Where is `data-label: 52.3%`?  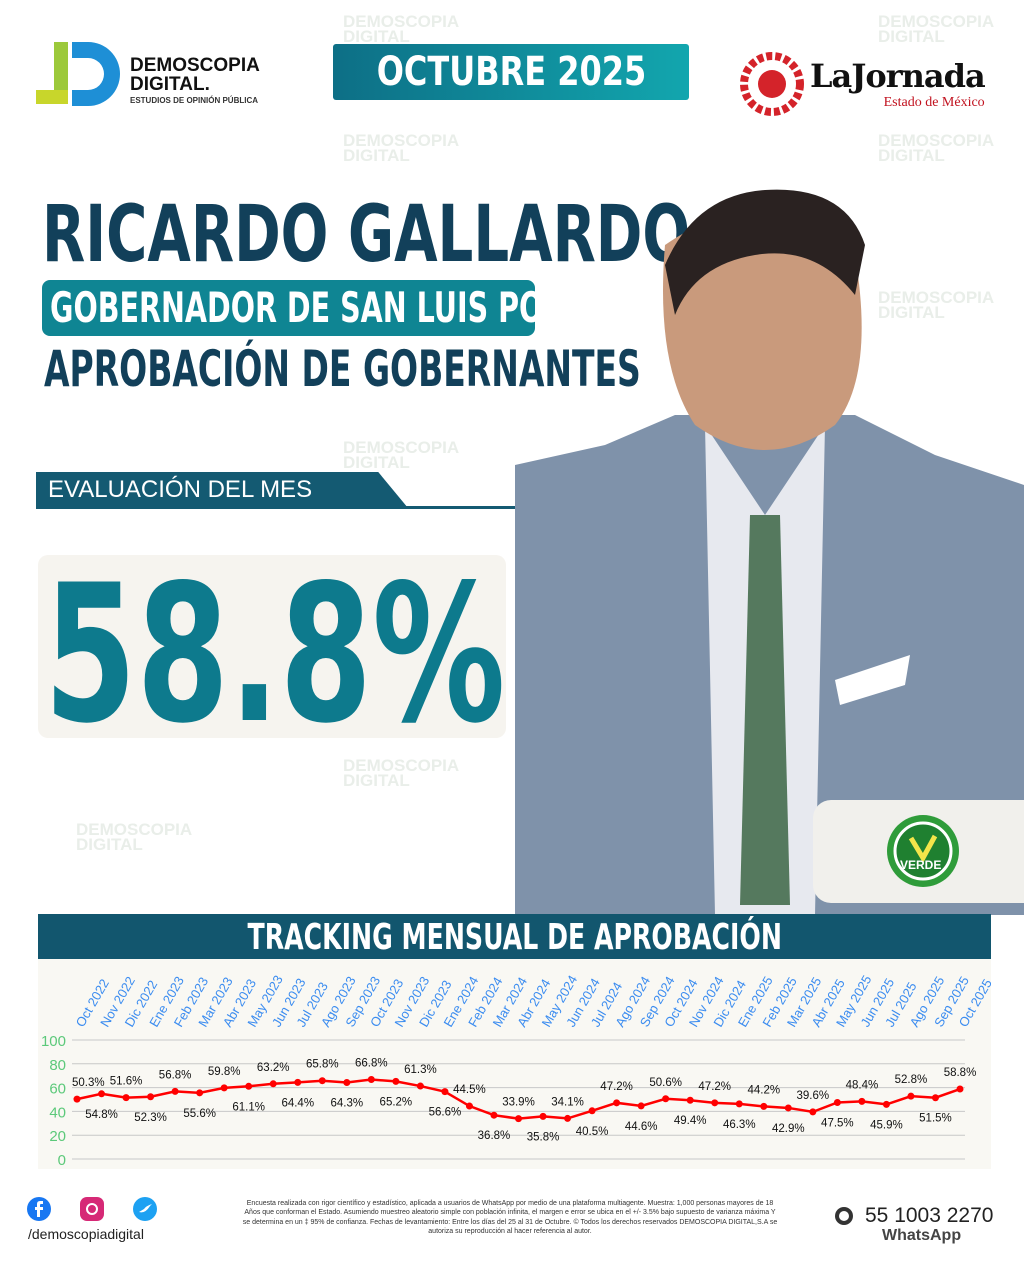
data-label: 52.3% is located at coordinates (150, 1118).